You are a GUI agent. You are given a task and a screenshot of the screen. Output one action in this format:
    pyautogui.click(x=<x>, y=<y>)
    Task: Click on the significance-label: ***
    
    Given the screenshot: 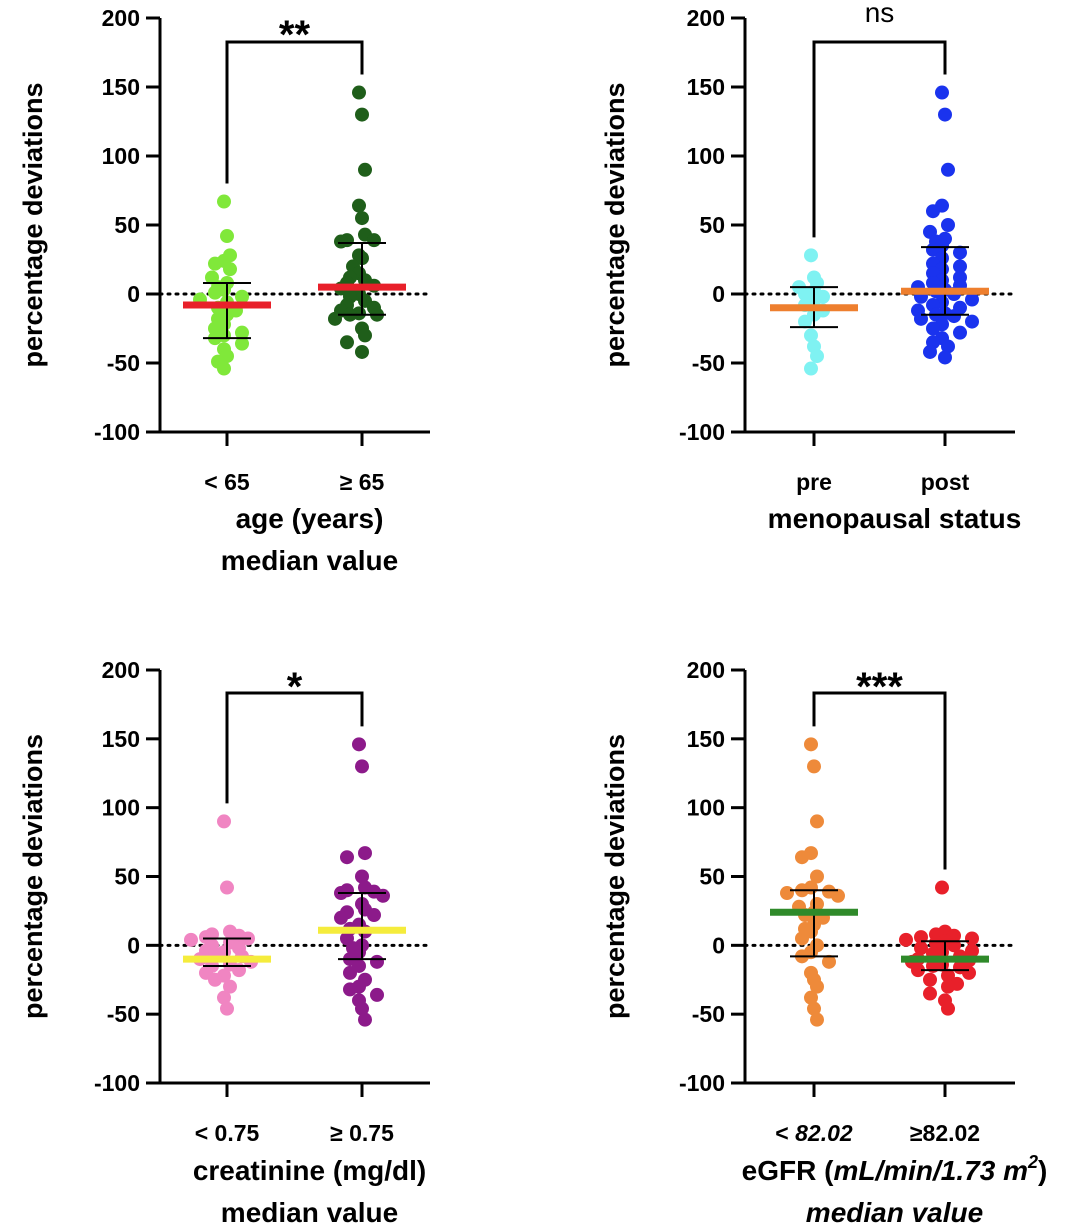 What is the action you would take?
    pyautogui.click(x=879, y=687)
    